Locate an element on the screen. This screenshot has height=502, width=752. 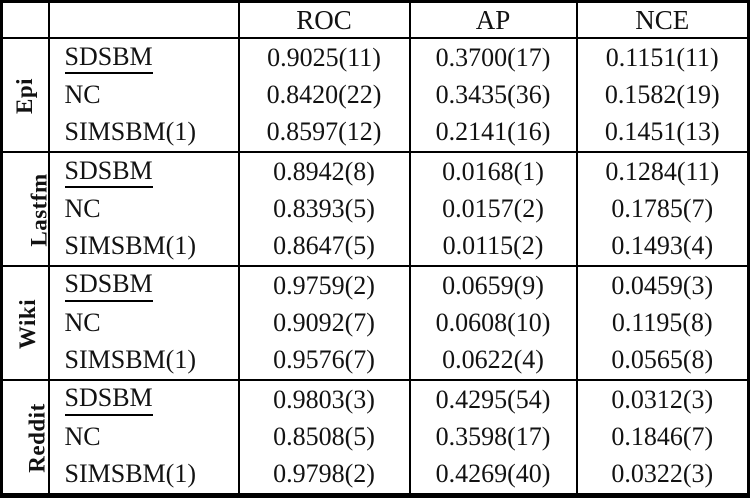
value-ap: 0.3598(17) is located at coordinates (492, 437).